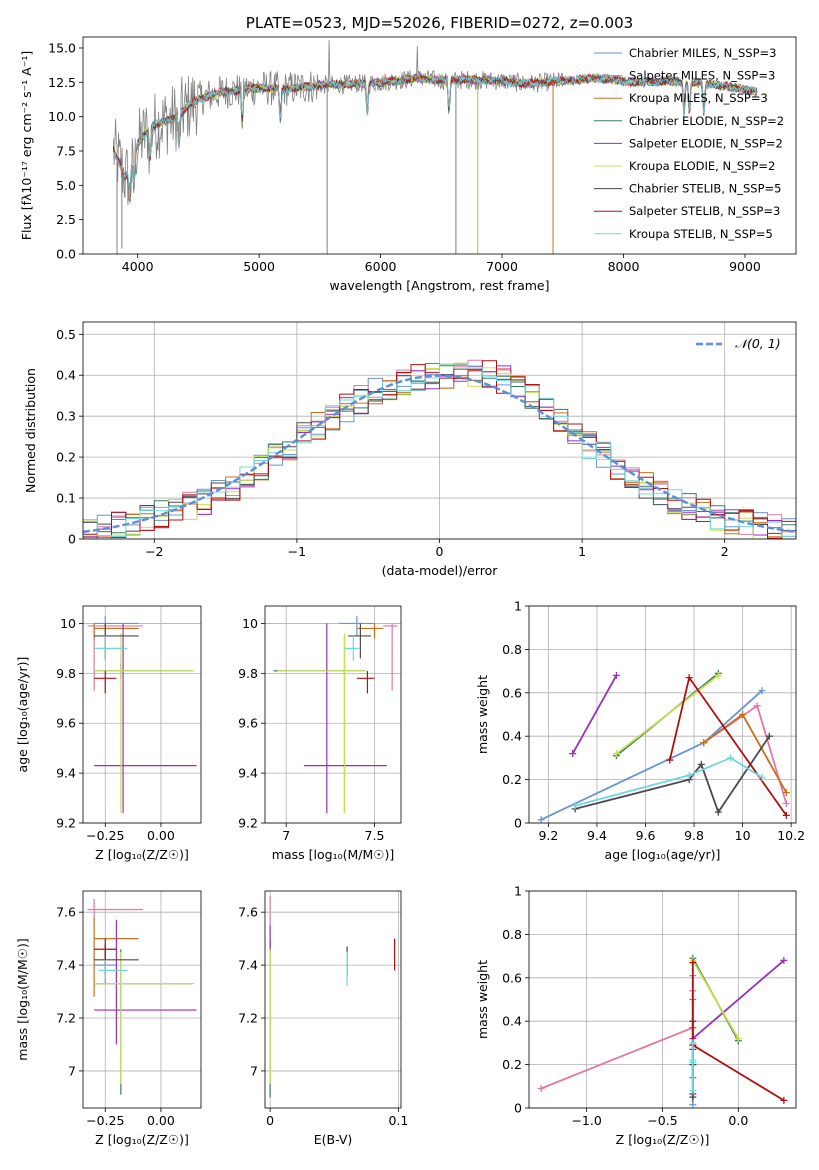 The height and width of the screenshot is (1170, 819). What do you see at coordinates (440, 570) in the screenshot?
I see `x-axis-label: (data-model)/error` at bounding box center [440, 570].